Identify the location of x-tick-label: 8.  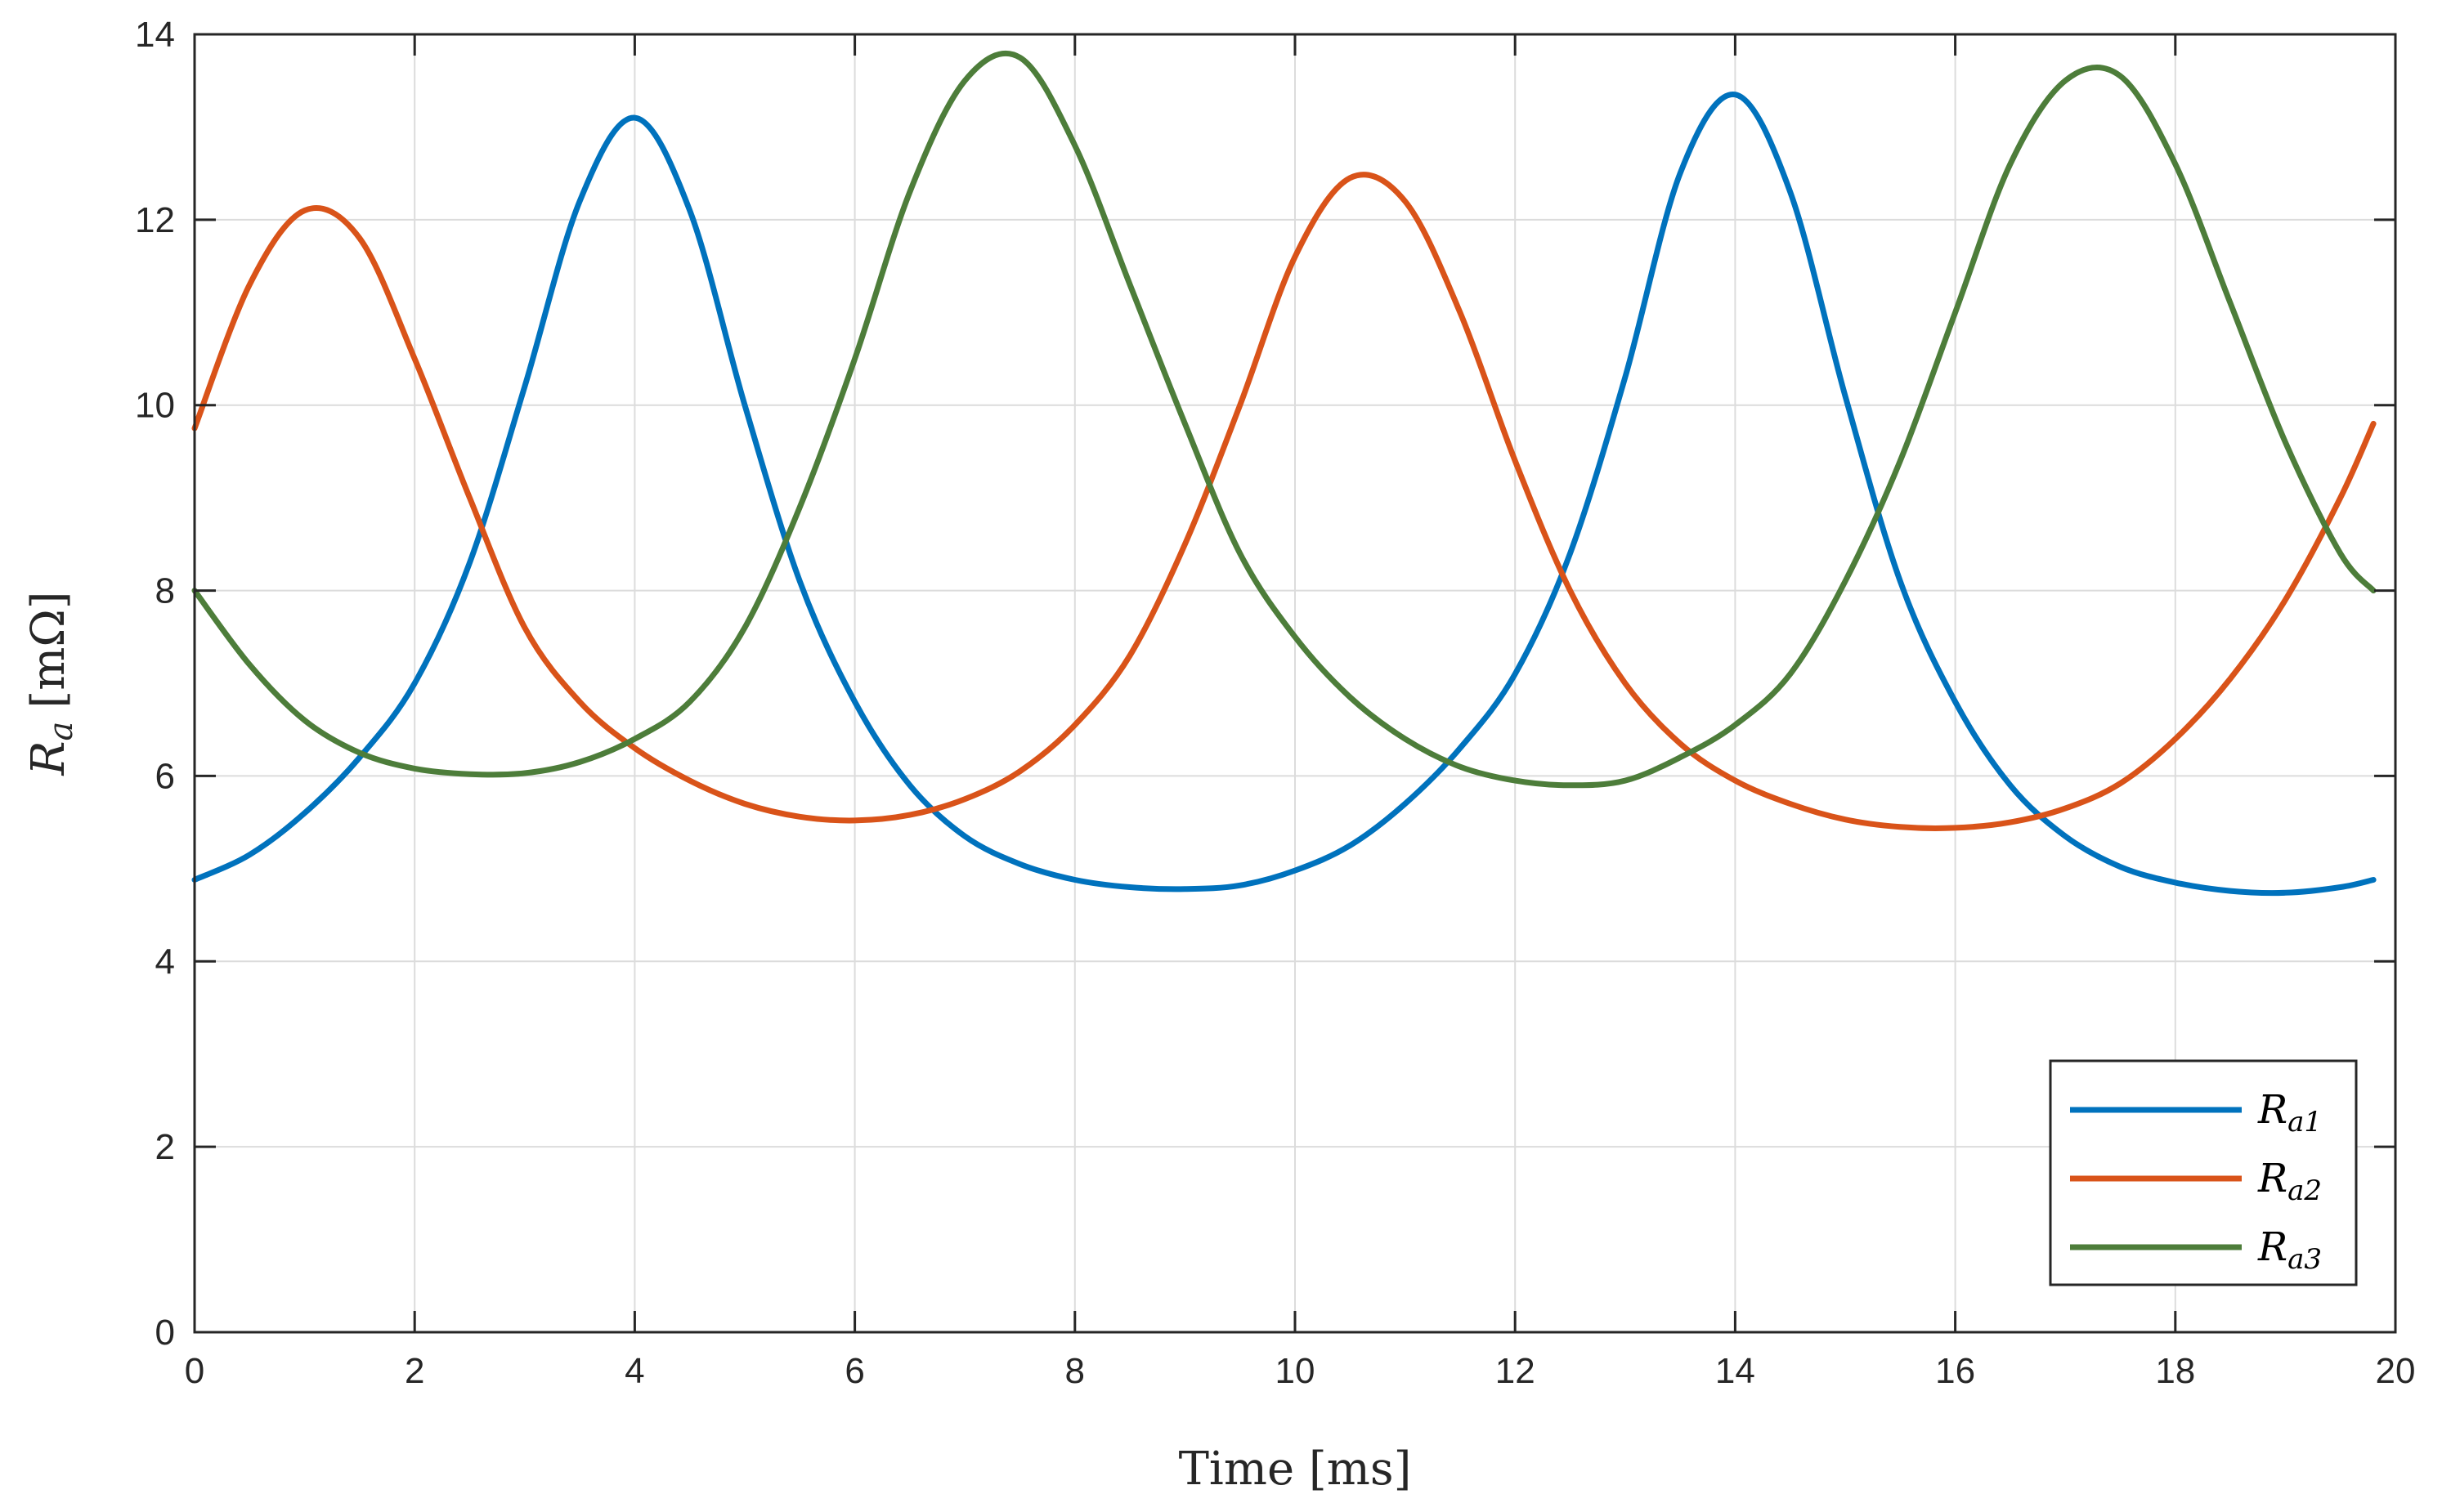
(1075, 1371).